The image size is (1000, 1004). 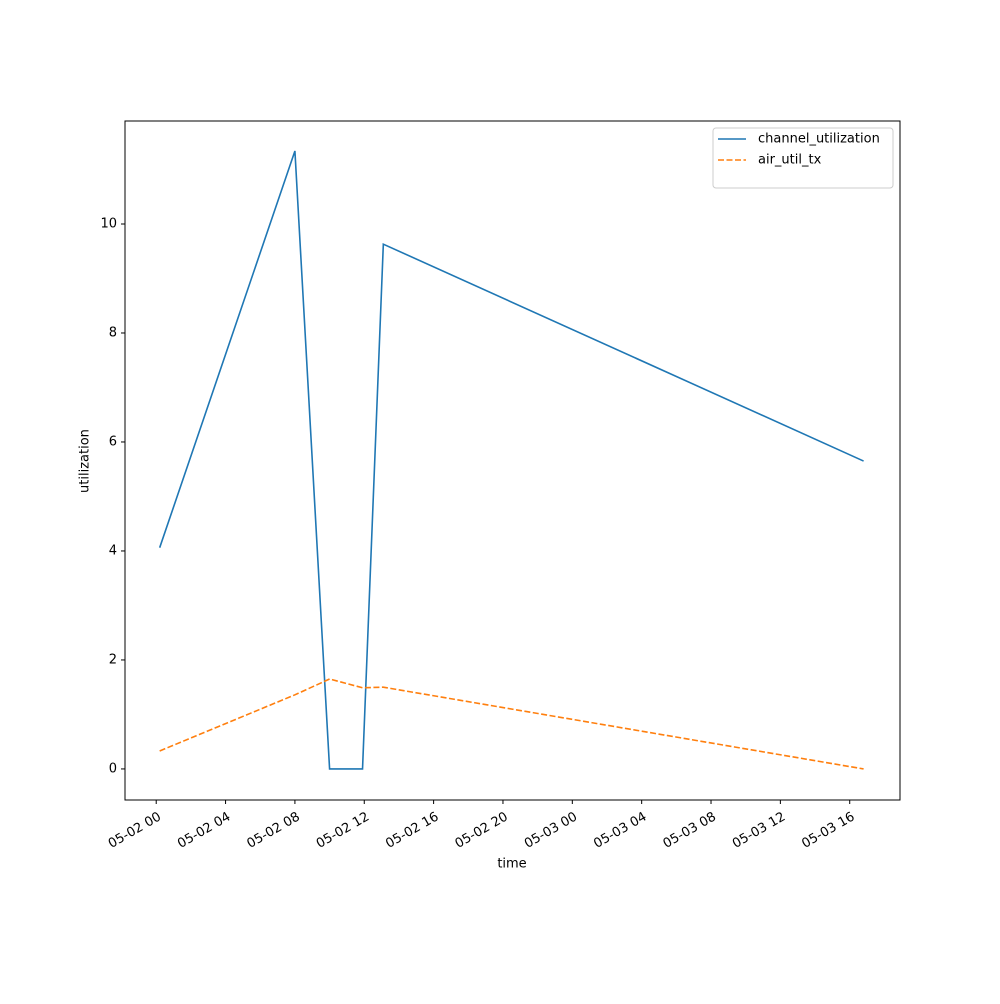 I want to click on y-tick-label: 8, so click(x=113, y=332).